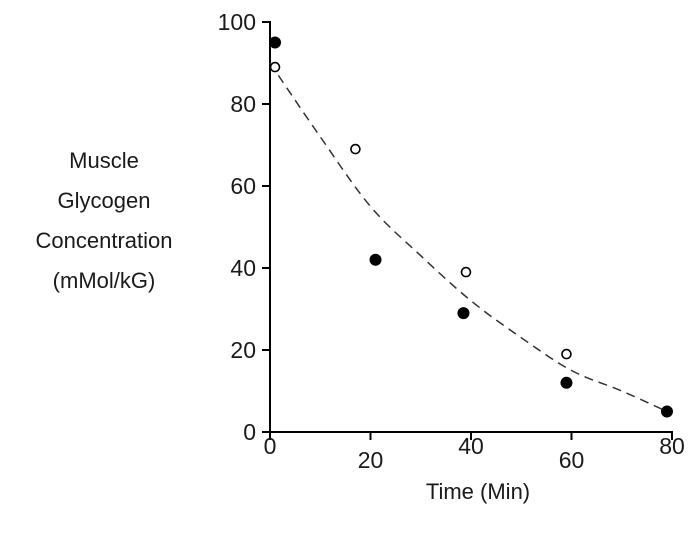 This screenshot has width=693, height=533. What do you see at coordinates (104, 160) in the screenshot?
I see `y-axis-title-line: Muscle` at bounding box center [104, 160].